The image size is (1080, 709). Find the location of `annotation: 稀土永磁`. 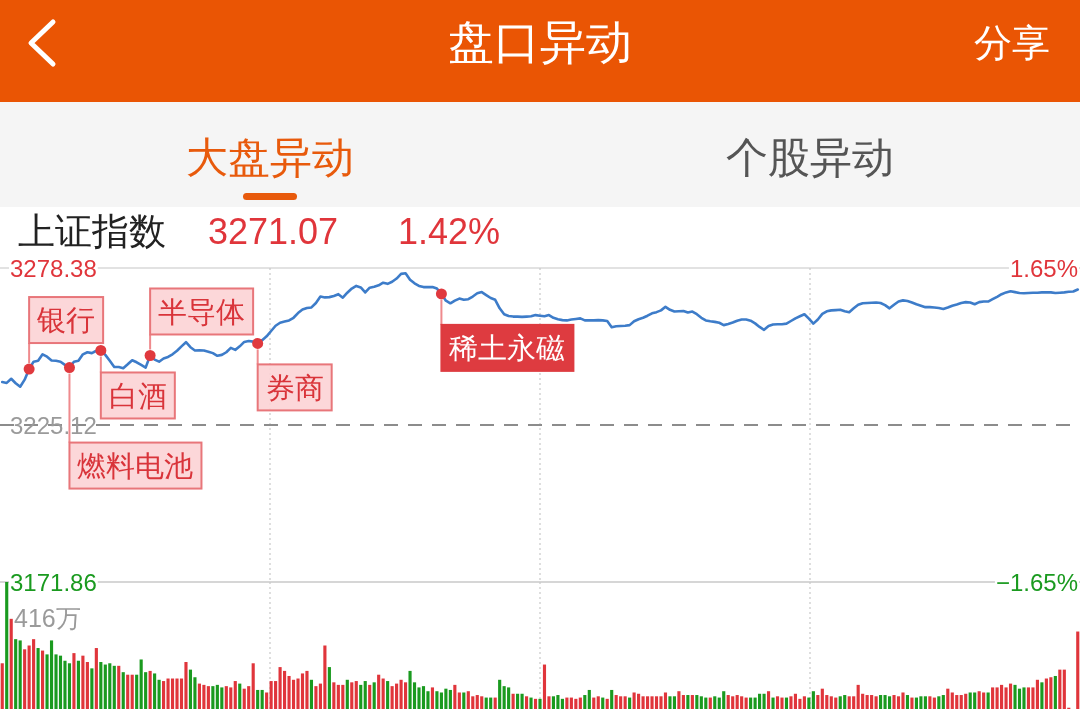

annotation: 稀土永磁 is located at coordinates (507, 348).